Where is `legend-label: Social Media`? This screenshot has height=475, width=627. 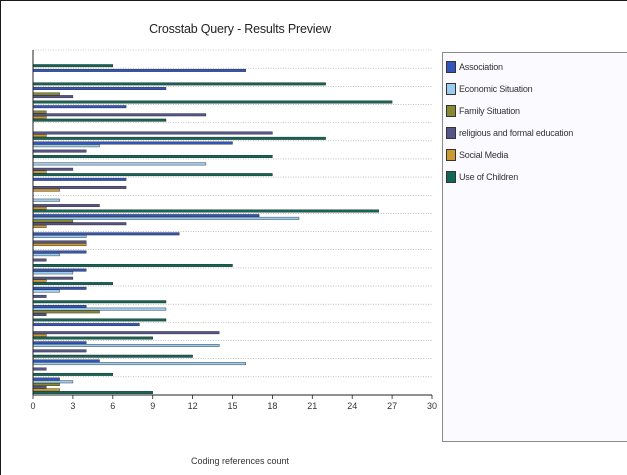
legend-label: Social Media is located at coordinates (484, 155).